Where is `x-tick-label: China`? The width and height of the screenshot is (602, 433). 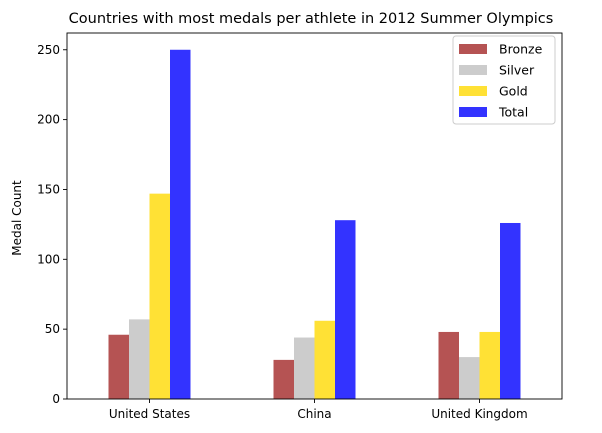 x-tick-label: China is located at coordinates (314, 414).